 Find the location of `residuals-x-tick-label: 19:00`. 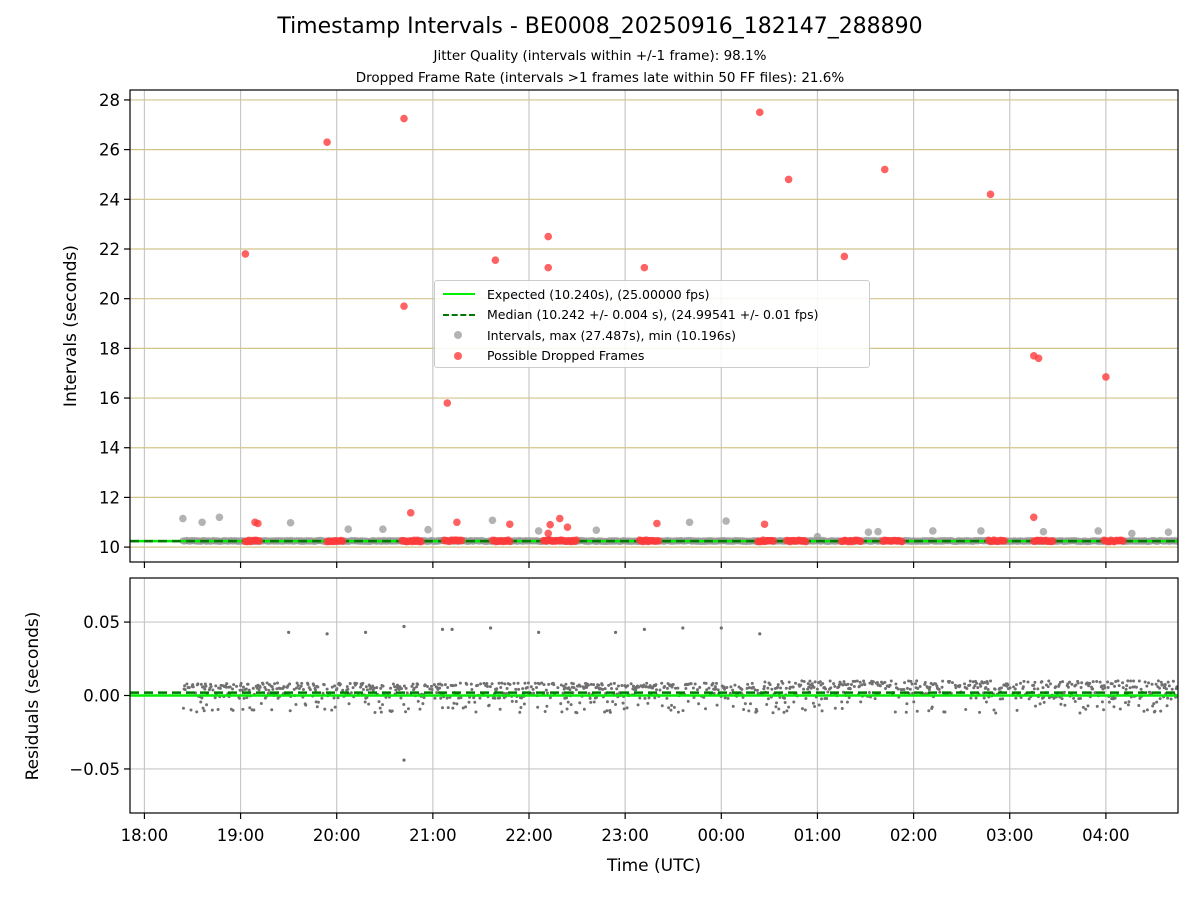

residuals-x-tick-label: 19:00 is located at coordinates (241, 835).